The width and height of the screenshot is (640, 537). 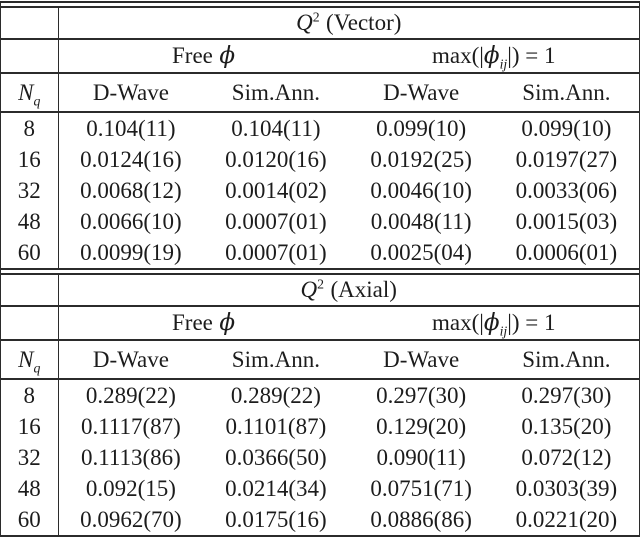 What do you see at coordinates (566, 488) in the screenshot?
I see `value-cell: 0.0303(39)` at bounding box center [566, 488].